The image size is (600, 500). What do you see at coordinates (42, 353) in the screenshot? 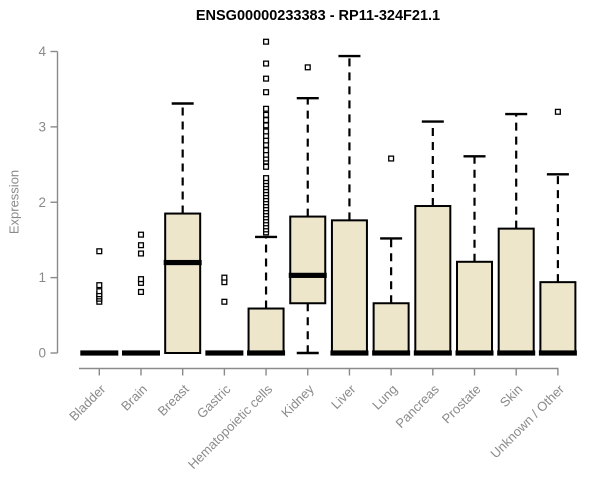
I see `y-tick-label: 0` at bounding box center [42, 353].